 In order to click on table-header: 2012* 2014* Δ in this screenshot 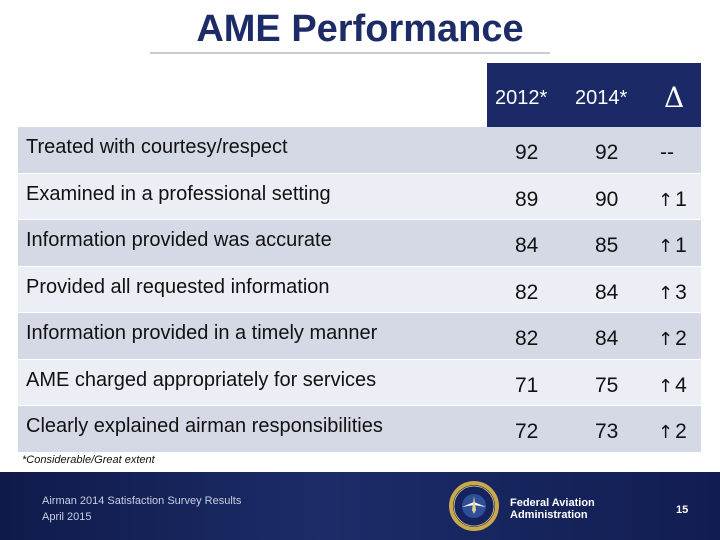, I will do `click(594, 95)`.